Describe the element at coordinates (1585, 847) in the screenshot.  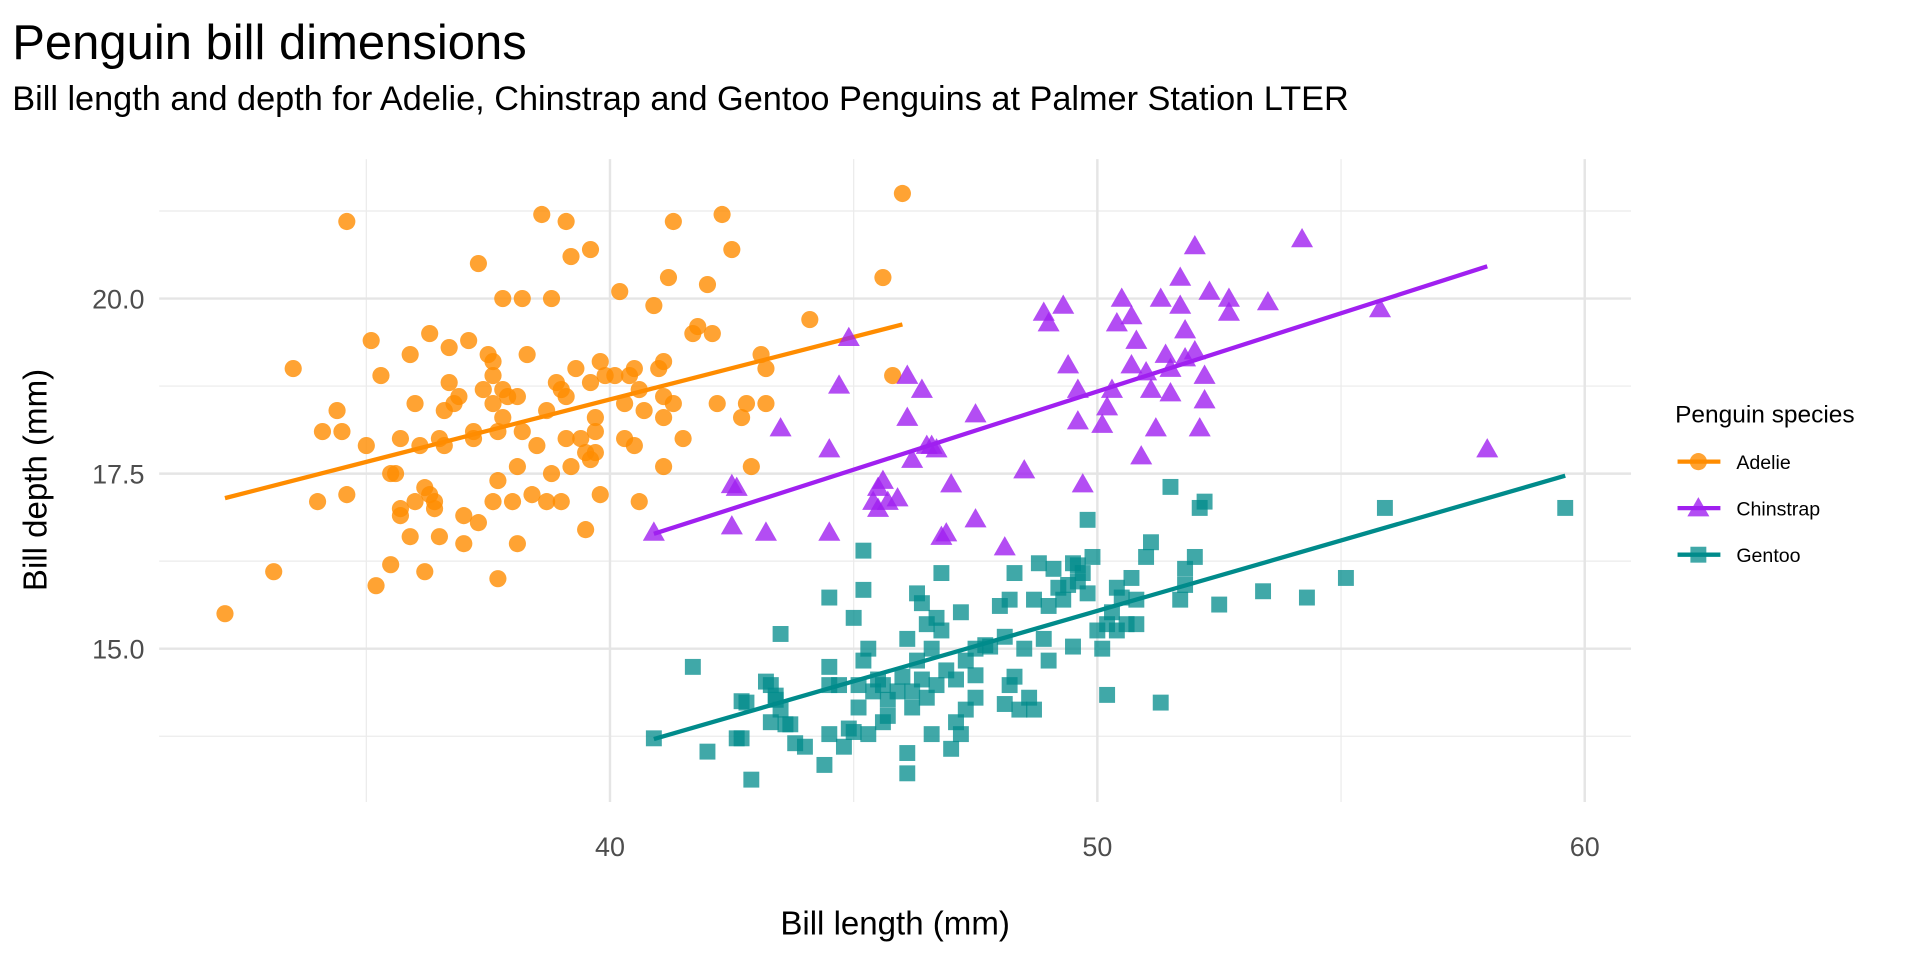
I see `x-tick-label: 60` at that location.